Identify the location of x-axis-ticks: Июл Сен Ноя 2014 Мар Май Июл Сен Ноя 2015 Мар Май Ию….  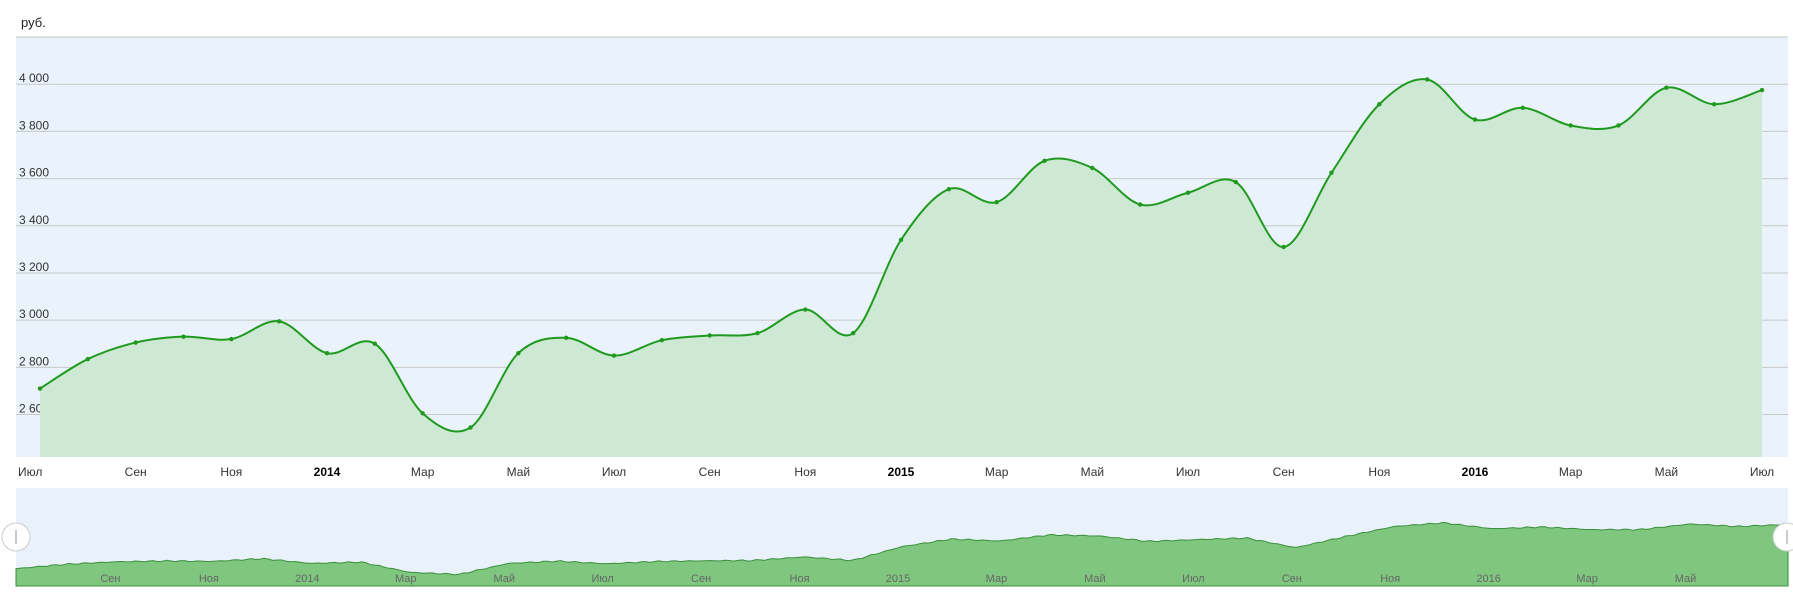
(896, 472).